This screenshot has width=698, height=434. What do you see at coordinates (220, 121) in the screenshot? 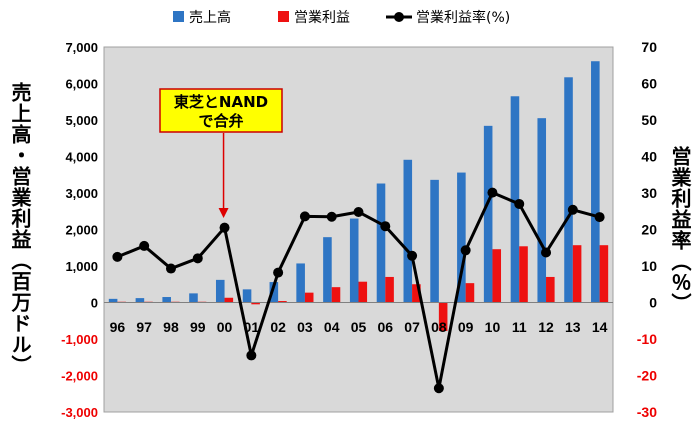
I see `annotation-text-line2: で合弁` at bounding box center [220, 121].